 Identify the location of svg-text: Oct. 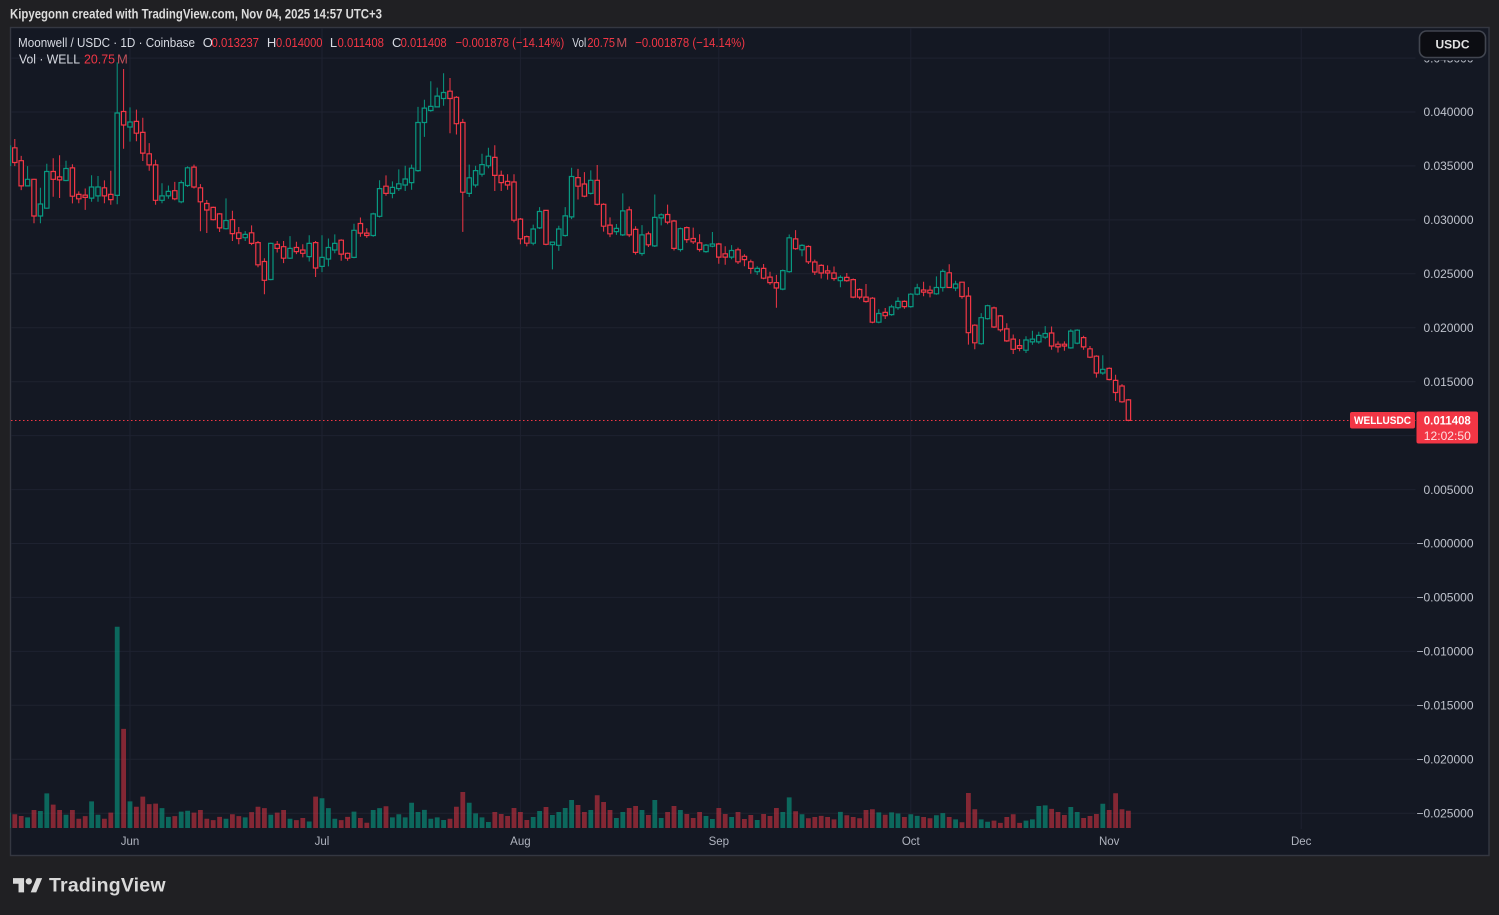
(911, 842).